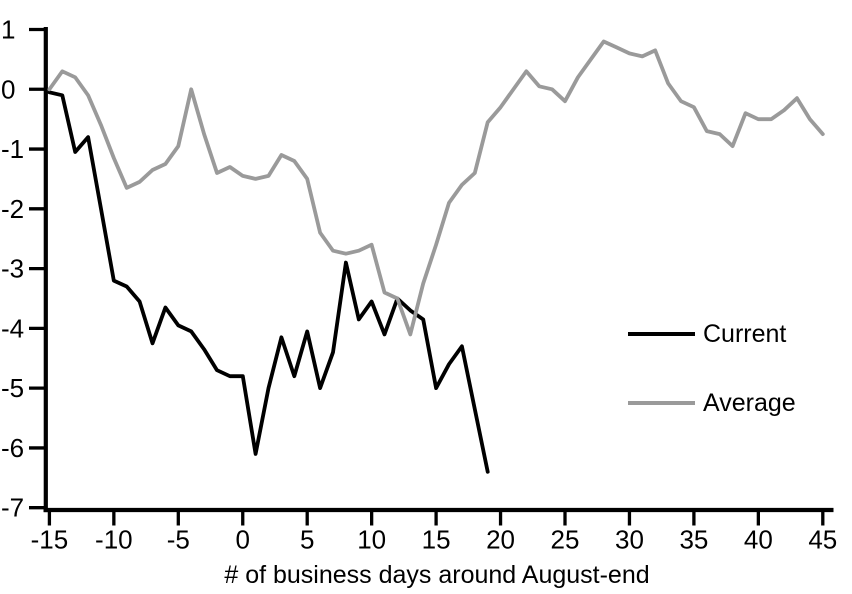 The image size is (852, 594). I want to click on y-tick-label: 1, so click(8, 30).